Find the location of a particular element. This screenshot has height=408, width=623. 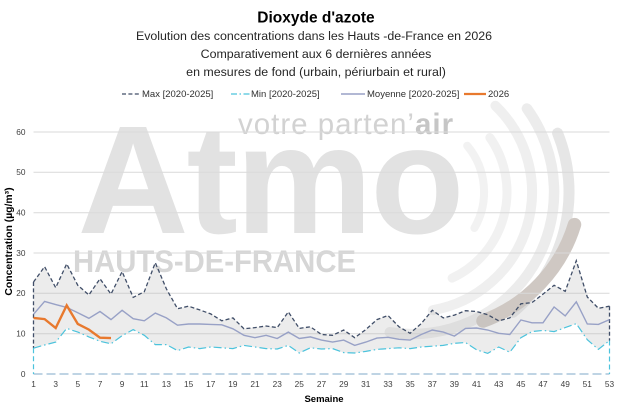

svg-text: 17 is located at coordinates (211, 384).